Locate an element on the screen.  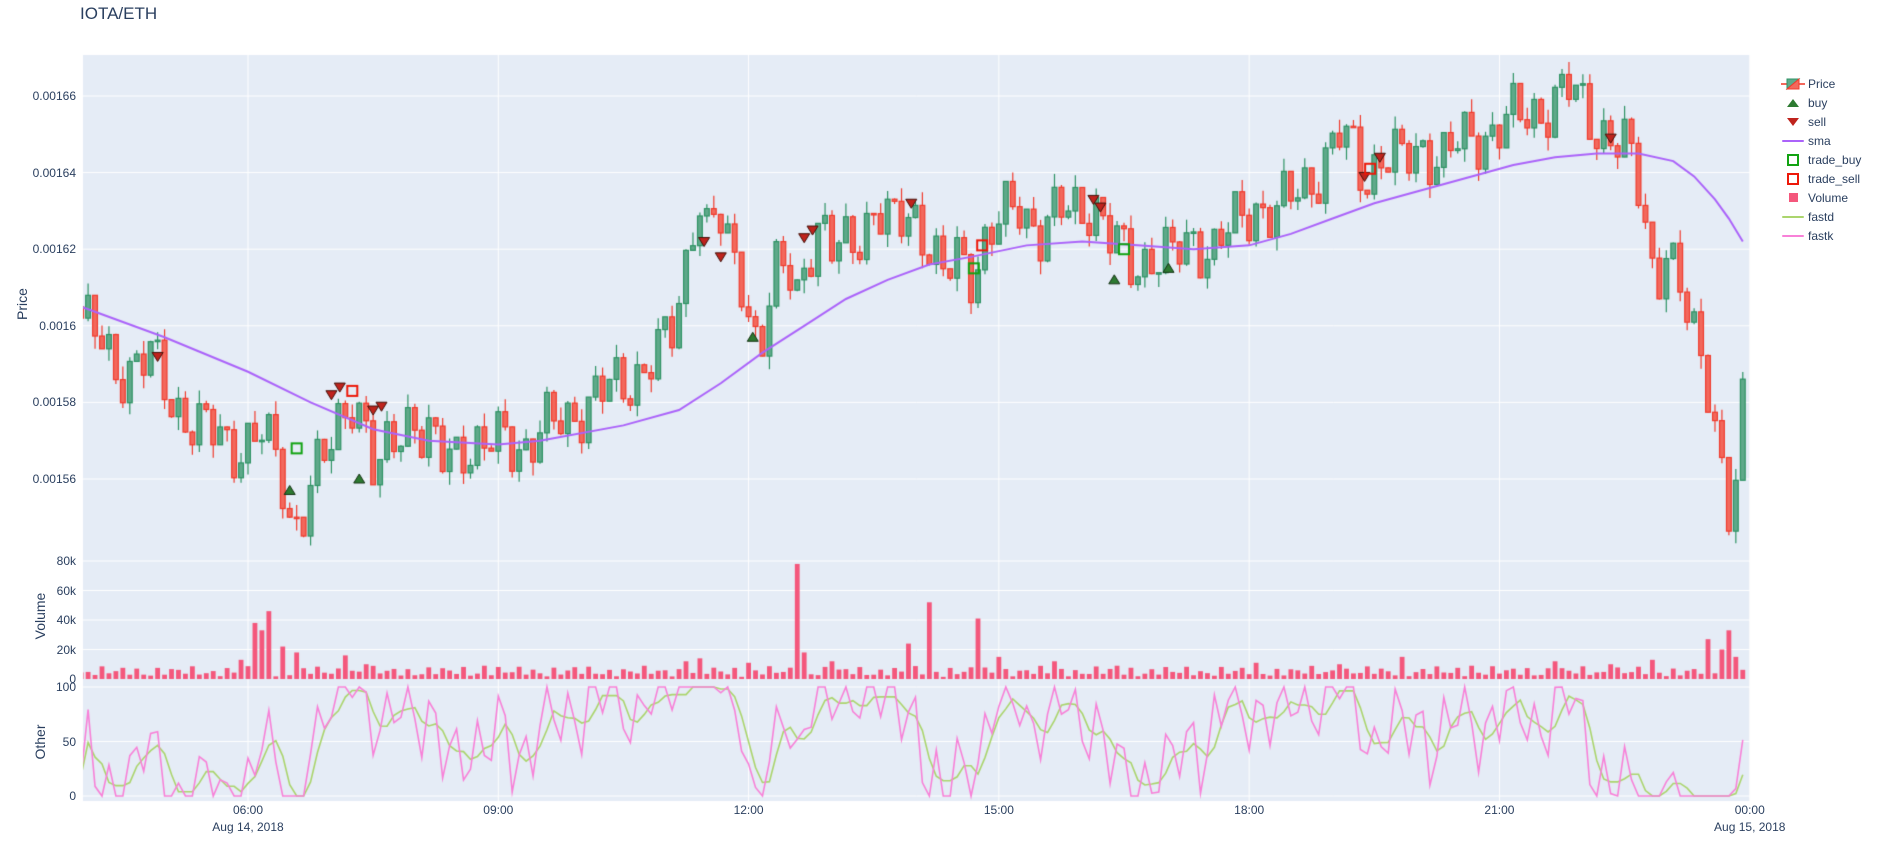
x-tick-label: 09:00 is located at coordinates (498, 810).